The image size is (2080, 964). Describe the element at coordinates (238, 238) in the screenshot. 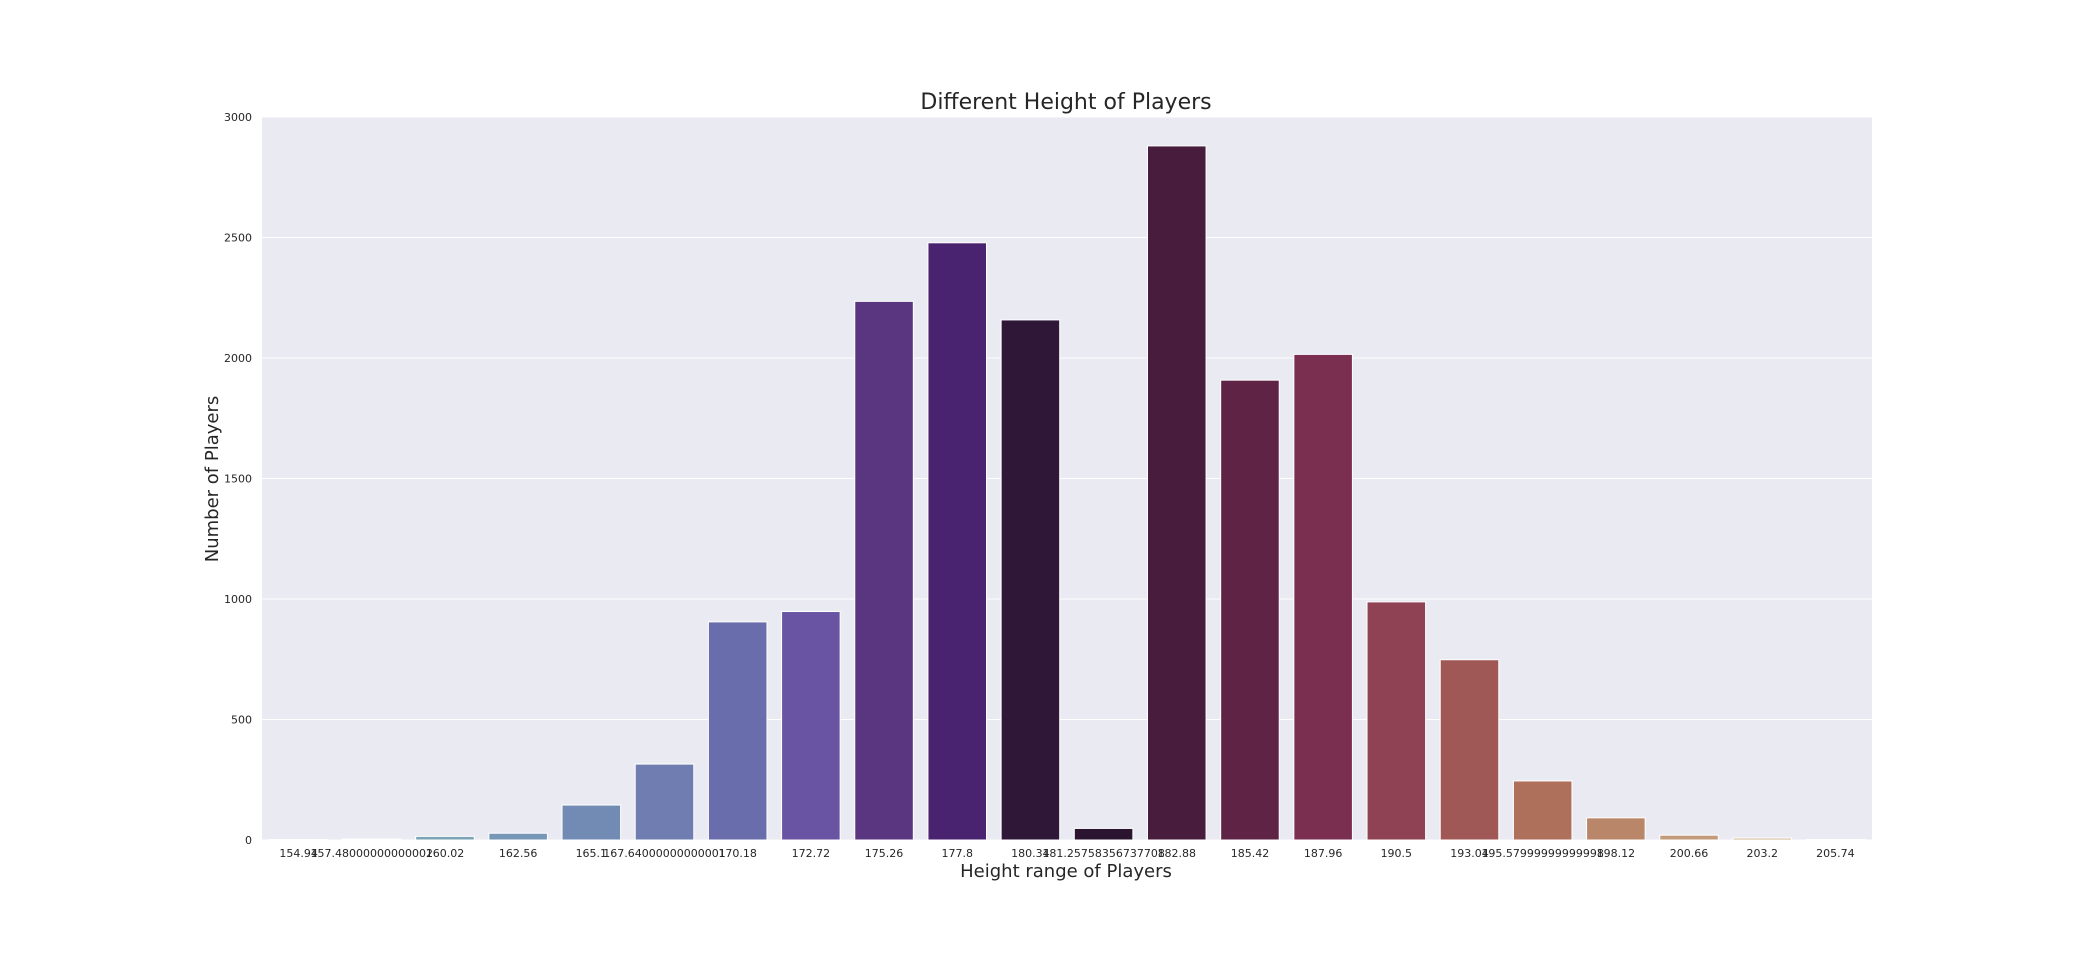

I see `y-tick-label: 2500` at that location.